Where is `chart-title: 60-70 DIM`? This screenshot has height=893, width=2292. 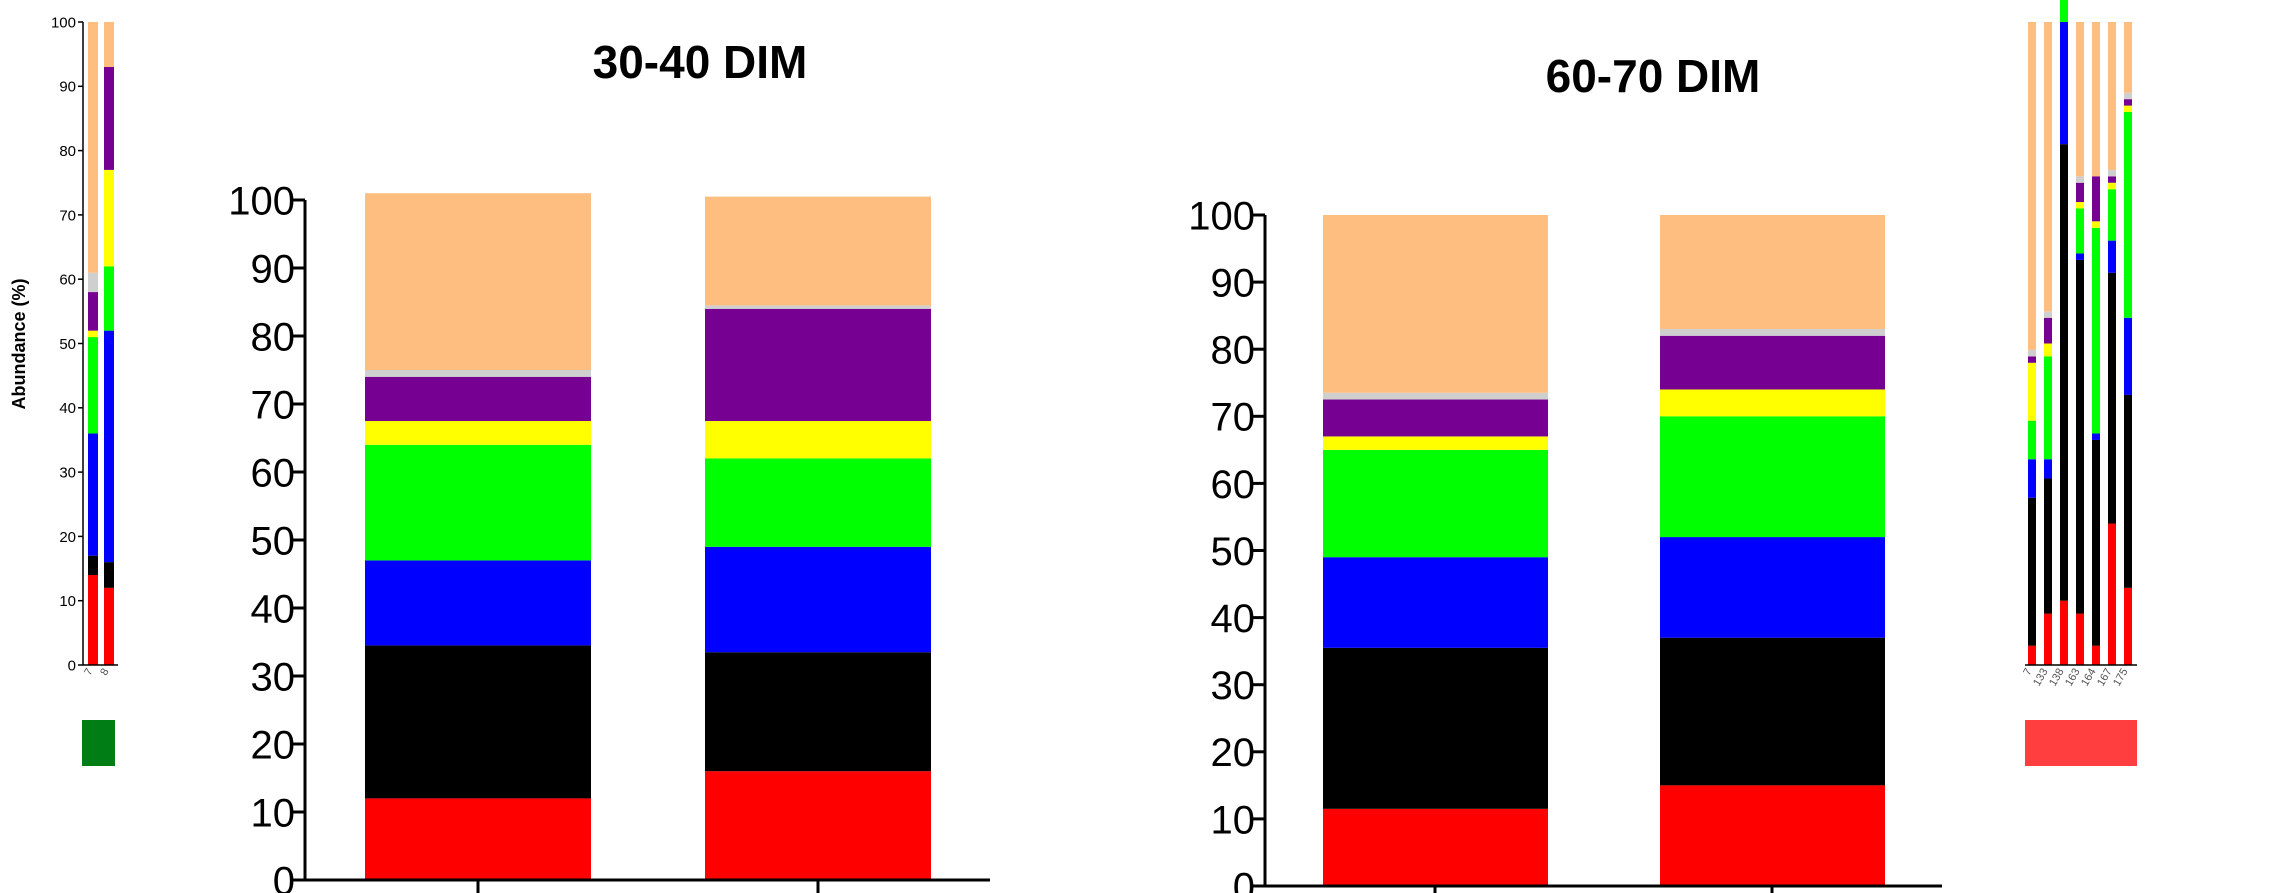 chart-title: 60-70 DIM is located at coordinates (1653, 76).